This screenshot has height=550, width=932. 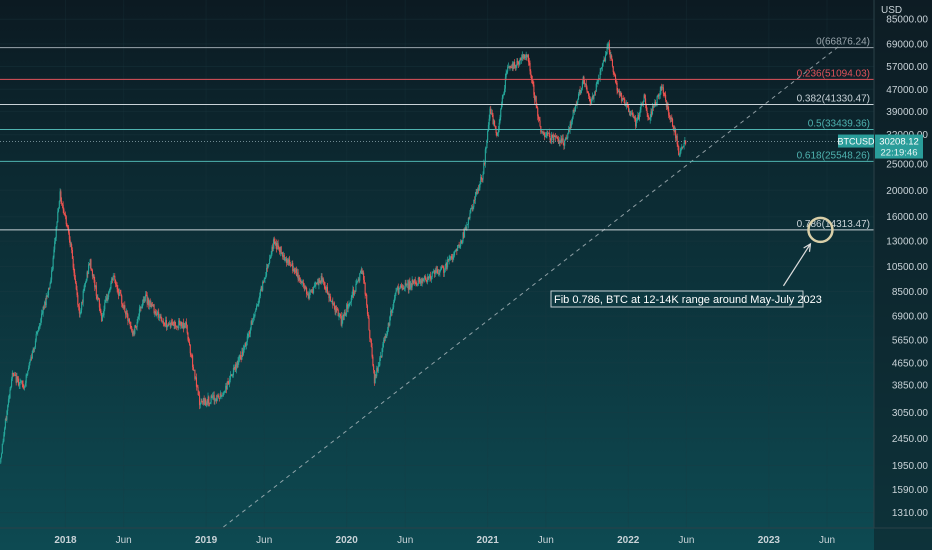 What do you see at coordinates (910, 386) in the screenshot?
I see `y-tick-label: 3850.00` at bounding box center [910, 386].